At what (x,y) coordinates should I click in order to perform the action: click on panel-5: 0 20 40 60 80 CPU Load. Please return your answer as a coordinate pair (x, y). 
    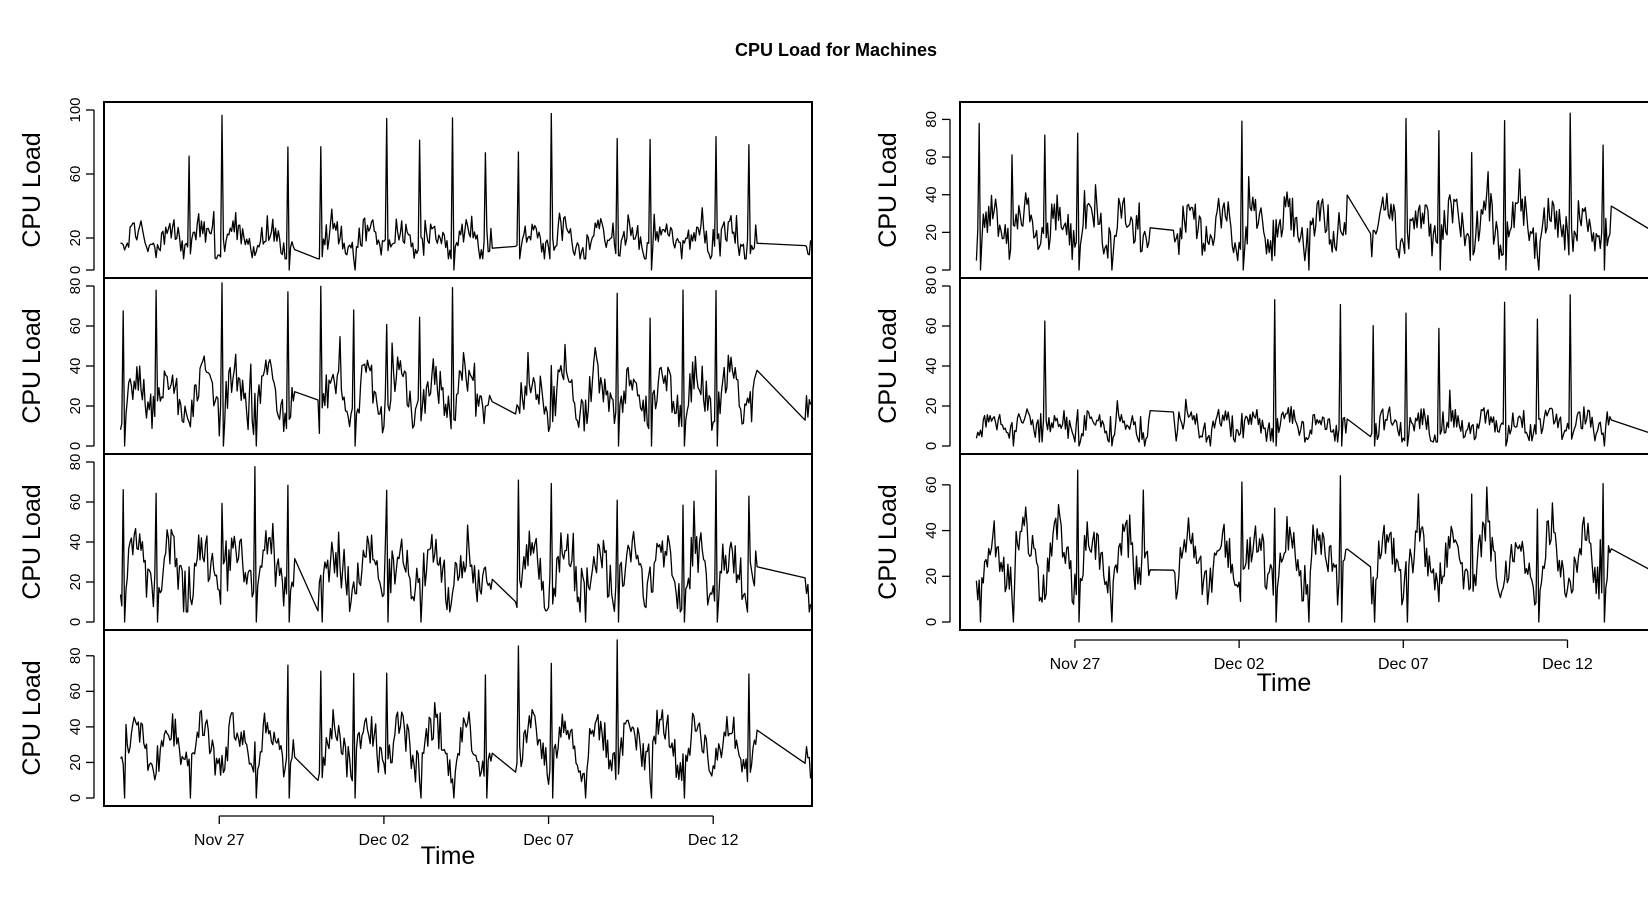
    Looking at the image, I should click on (1261, 190).